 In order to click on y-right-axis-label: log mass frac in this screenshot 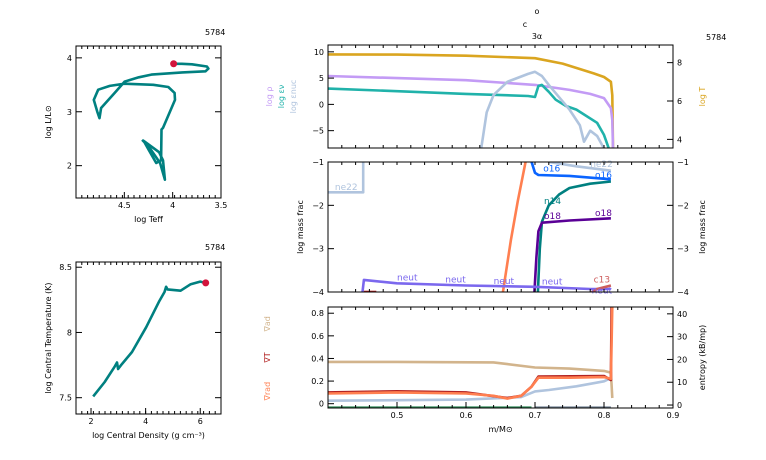, I will do `click(702, 227)`.